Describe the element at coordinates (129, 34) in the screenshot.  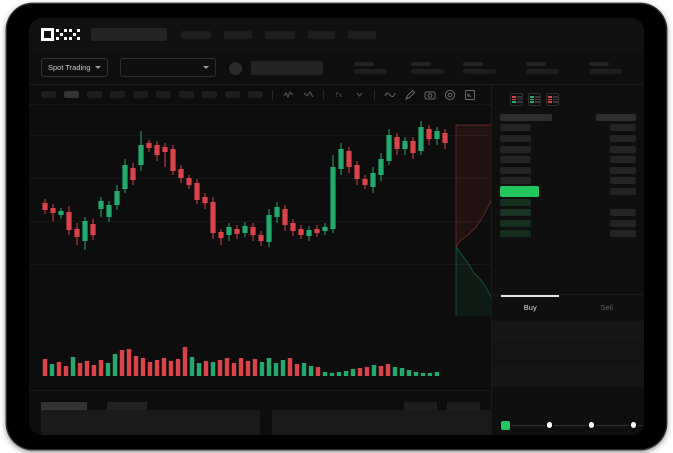
I see `global-search-input` at that location.